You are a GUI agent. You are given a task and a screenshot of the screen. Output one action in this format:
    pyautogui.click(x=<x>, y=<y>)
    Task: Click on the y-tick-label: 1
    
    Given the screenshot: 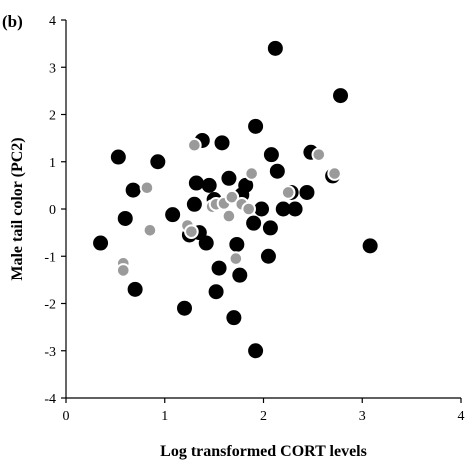 What is the action you would take?
    pyautogui.click(x=52, y=163)
    